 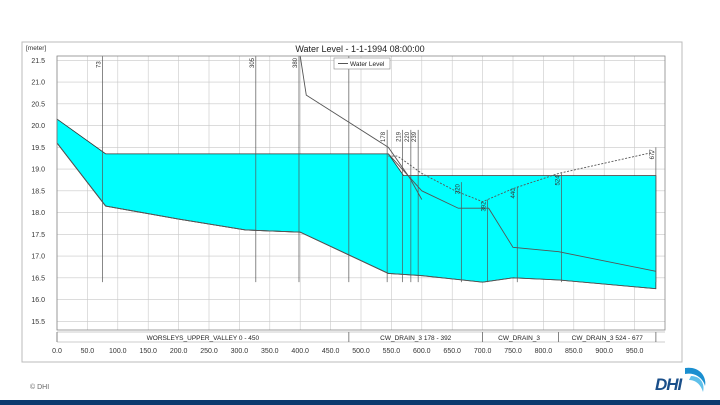 I want to click on x-tick-label: 150.0, so click(x=148, y=351).